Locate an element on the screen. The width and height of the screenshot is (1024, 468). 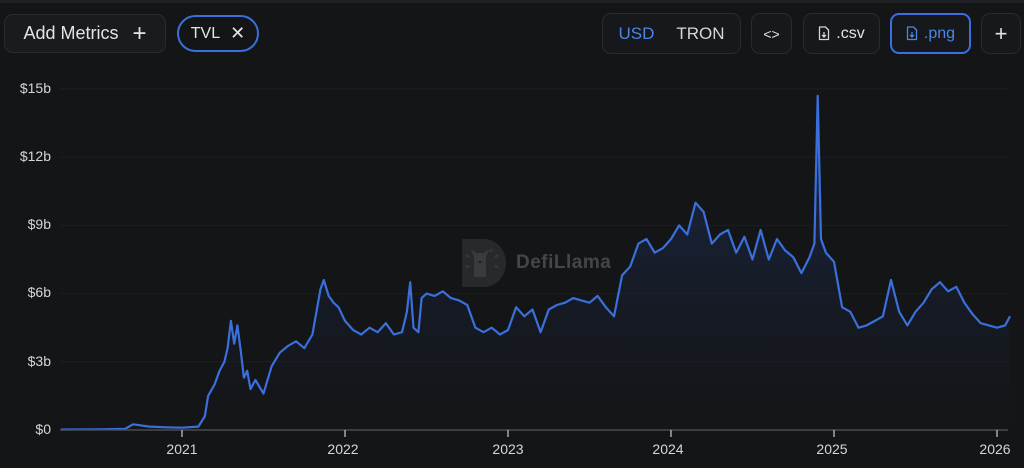
x-tick-label: 2026 is located at coordinates (995, 449).